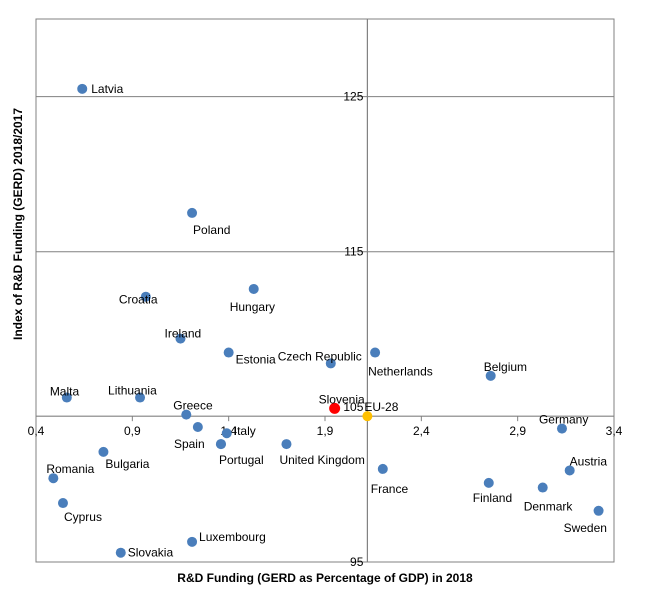 This screenshot has width=645, height=589. What do you see at coordinates (321, 460) in the screenshot?
I see `united-kingdom-label: United Kingdom` at bounding box center [321, 460].